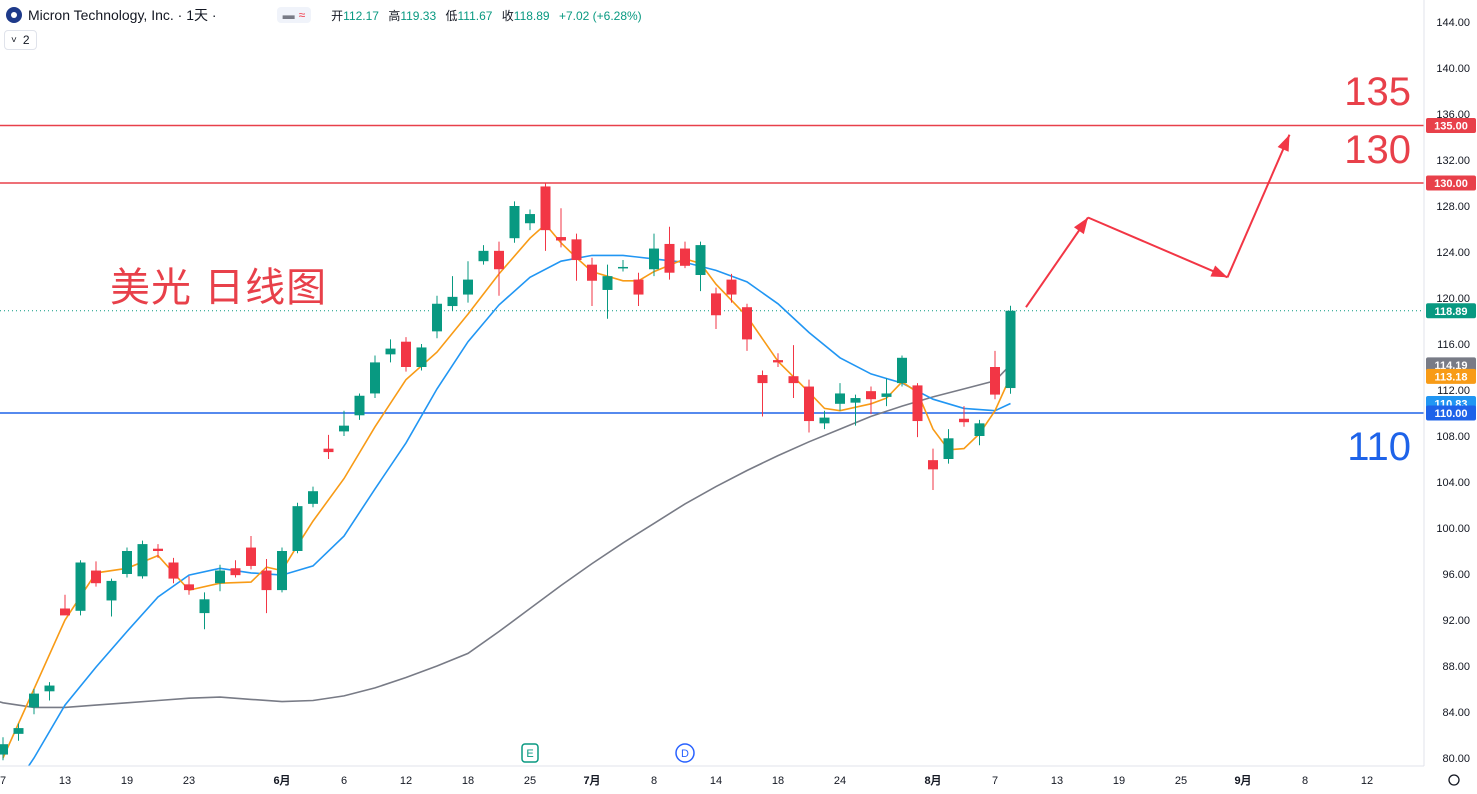 This screenshot has width=1477, height=794. I want to click on ohlc-low-value: 111.67, so click(475, 15).